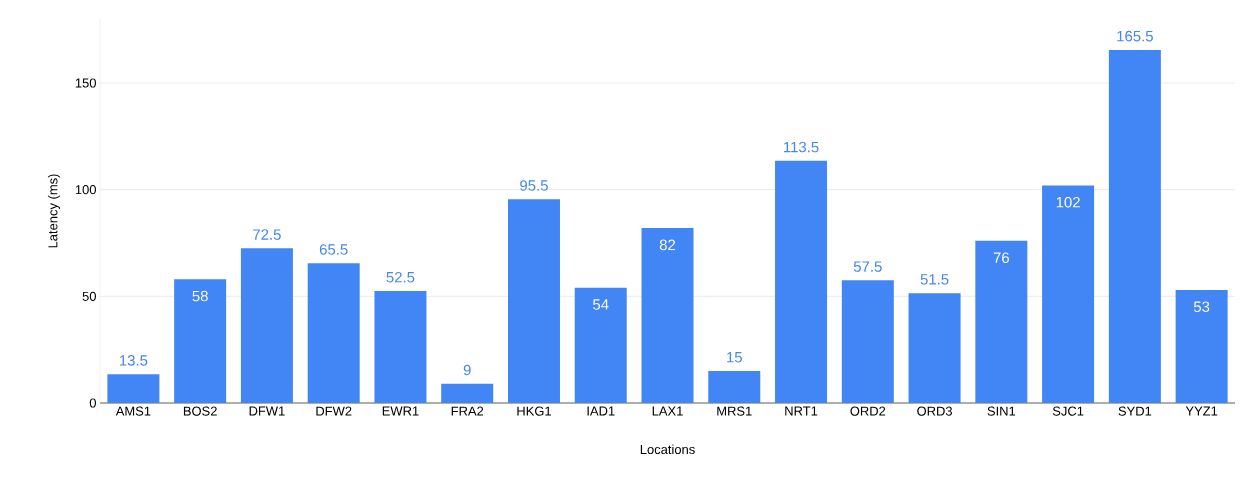 This screenshot has height=491, width=1240. I want to click on x-tick-label: BOS2, so click(200, 411).